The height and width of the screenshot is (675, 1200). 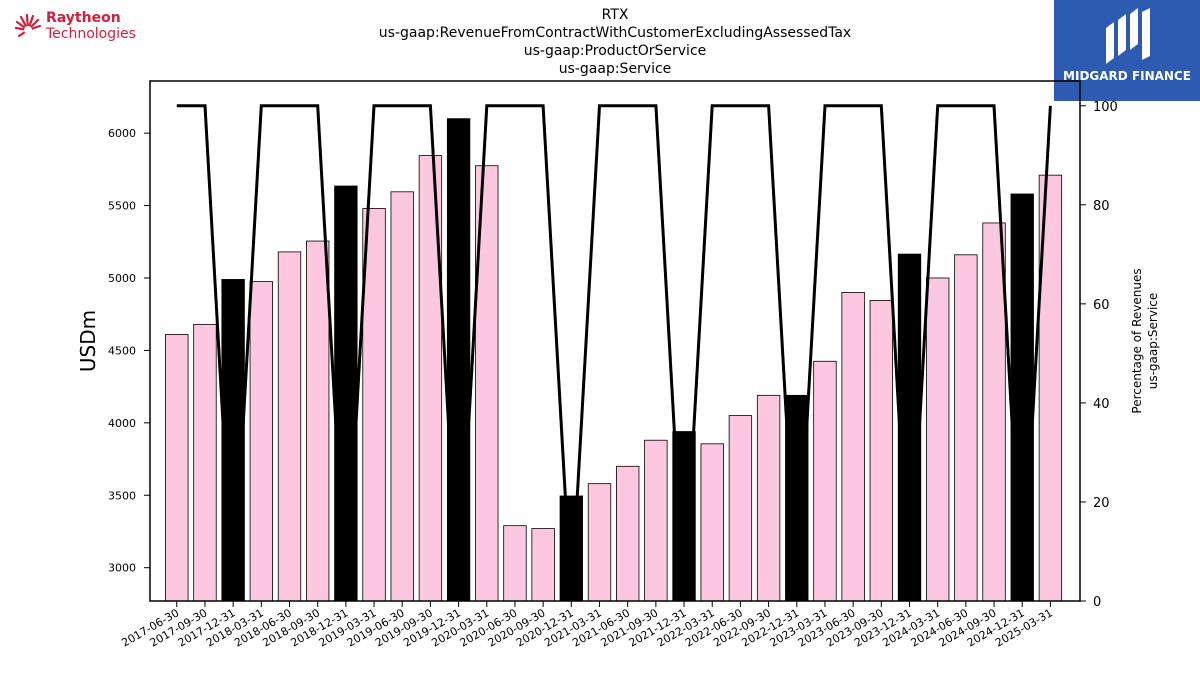 What do you see at coordinates (1137, 340) in the screenshot?
I see `y2-axis-label-line-1: Percentage of Revenues` at bounding box center [1137, 340].